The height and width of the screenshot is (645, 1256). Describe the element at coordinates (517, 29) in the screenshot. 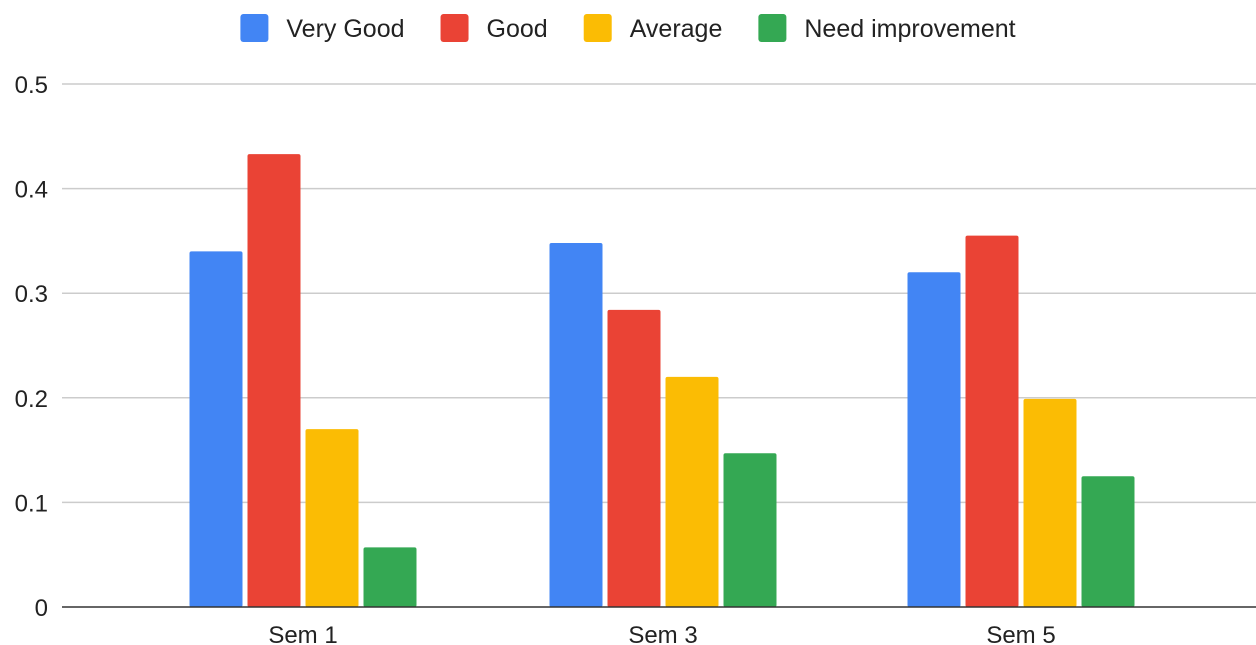

I see `legend-label: Good` at that location.